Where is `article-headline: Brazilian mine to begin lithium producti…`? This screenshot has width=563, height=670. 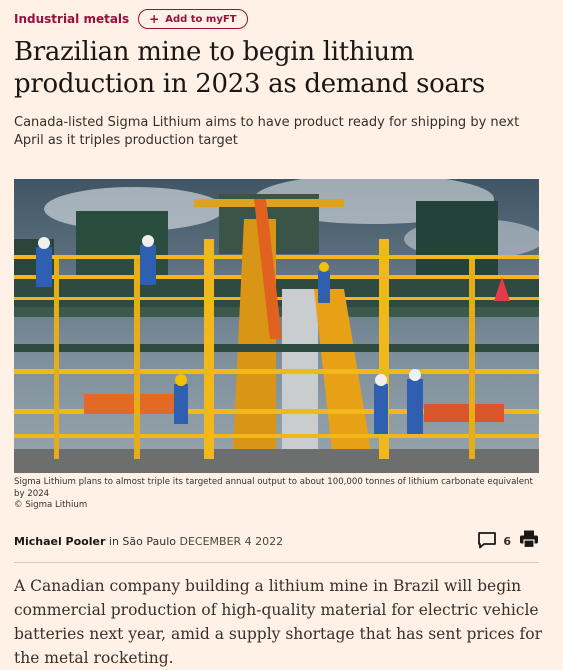 article-headline: Brazilian mine to begin lithium producti… is located at coordinates (249, 68).